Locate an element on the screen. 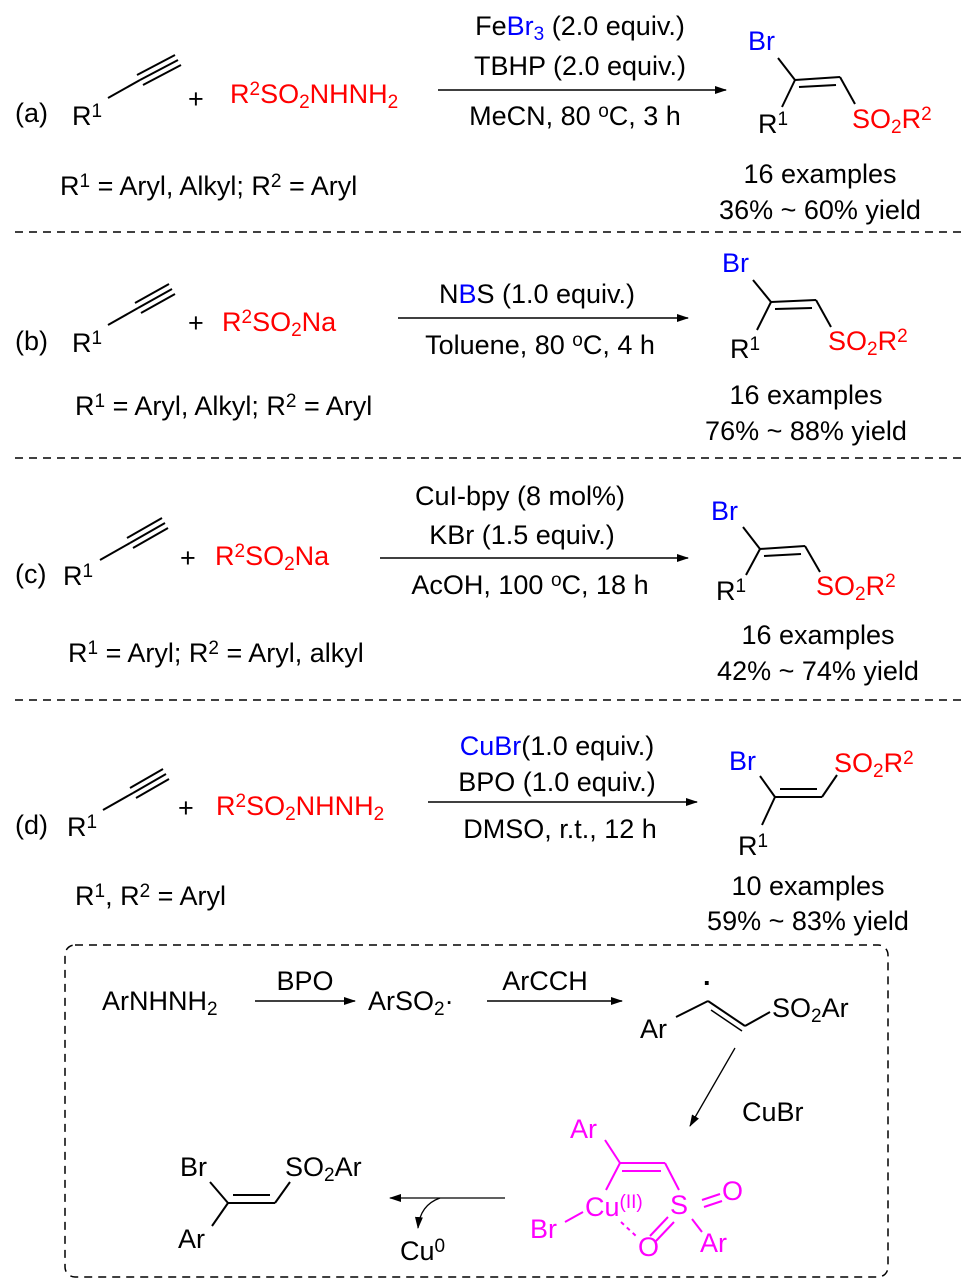  vinyl-ar: Ar is located at coordinates (653, 1029).